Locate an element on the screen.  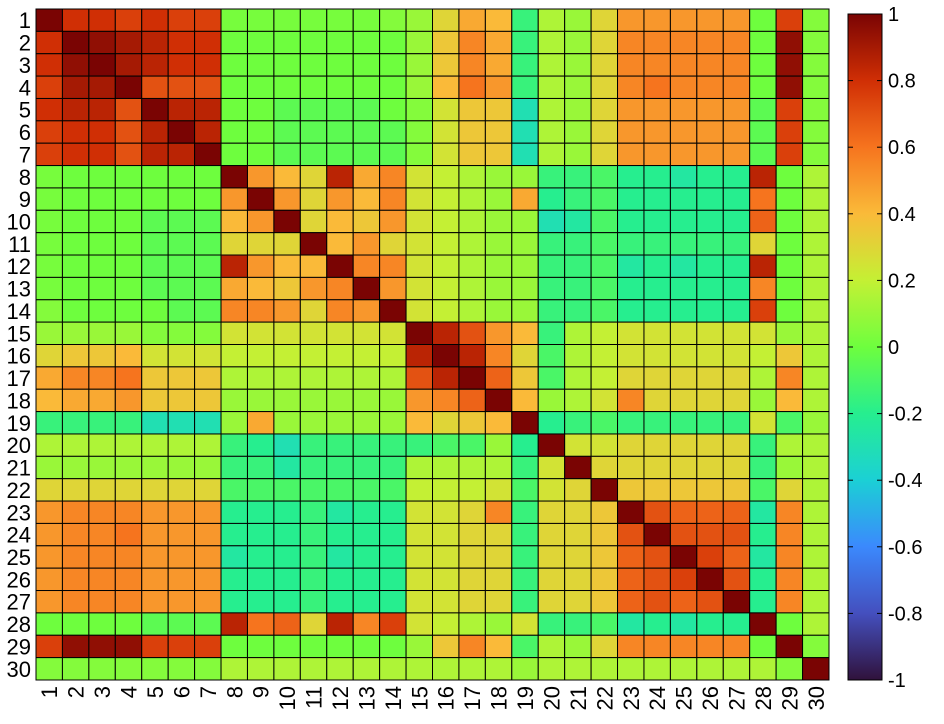
x-tick-label: 21 is located at coordinates (578, 698).